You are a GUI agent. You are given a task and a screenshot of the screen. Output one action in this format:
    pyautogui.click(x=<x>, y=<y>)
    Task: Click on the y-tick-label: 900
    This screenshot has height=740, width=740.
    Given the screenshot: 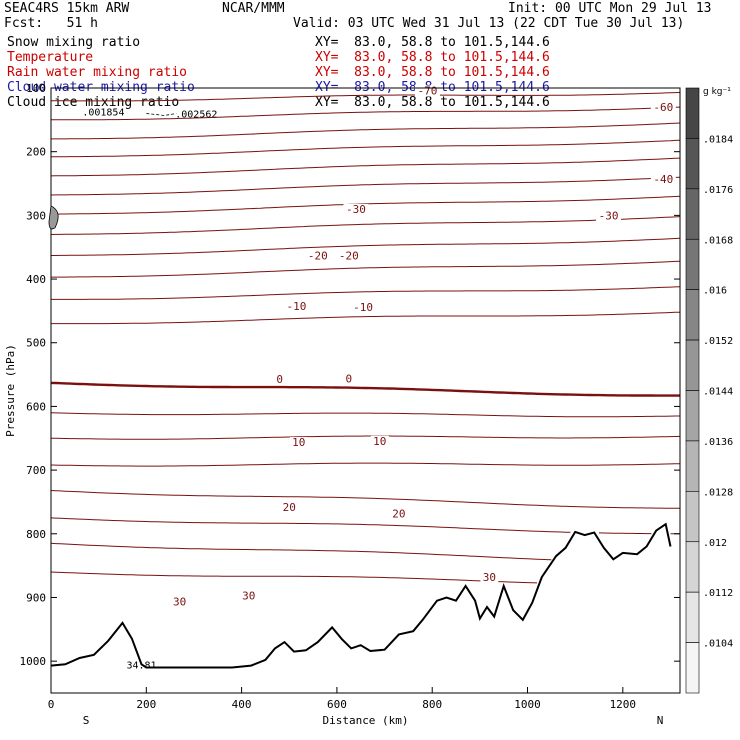 What is the action you would take?
    pyautogui.click(x=36, y=597)
    